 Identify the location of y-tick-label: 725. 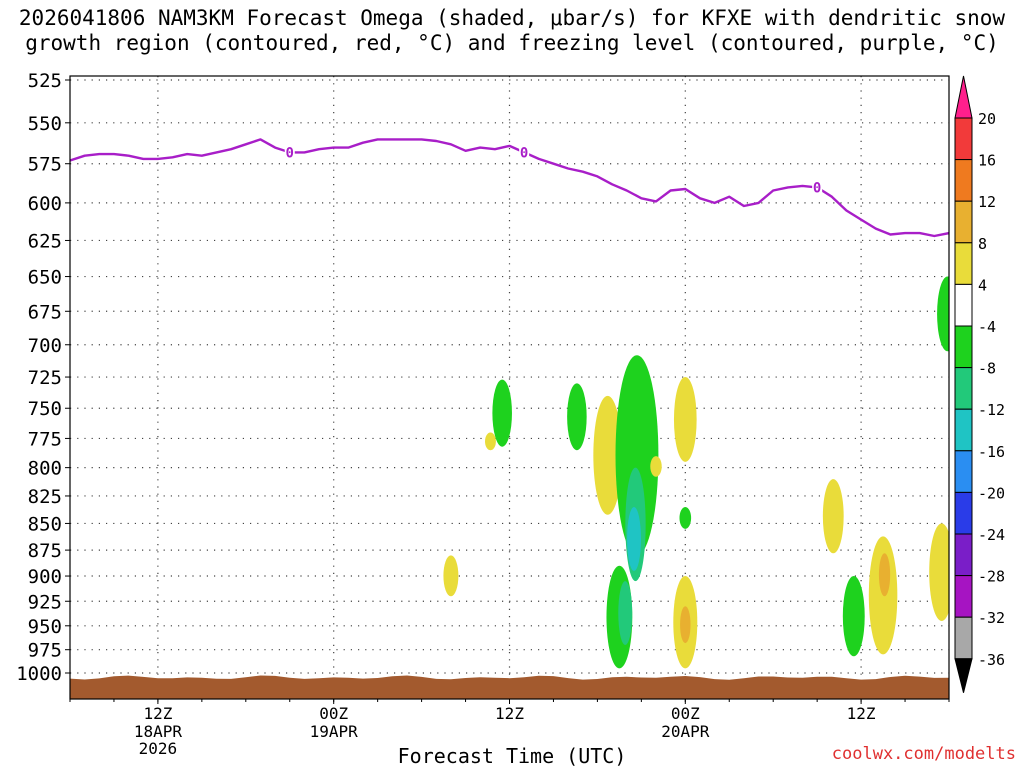
(45, 378).